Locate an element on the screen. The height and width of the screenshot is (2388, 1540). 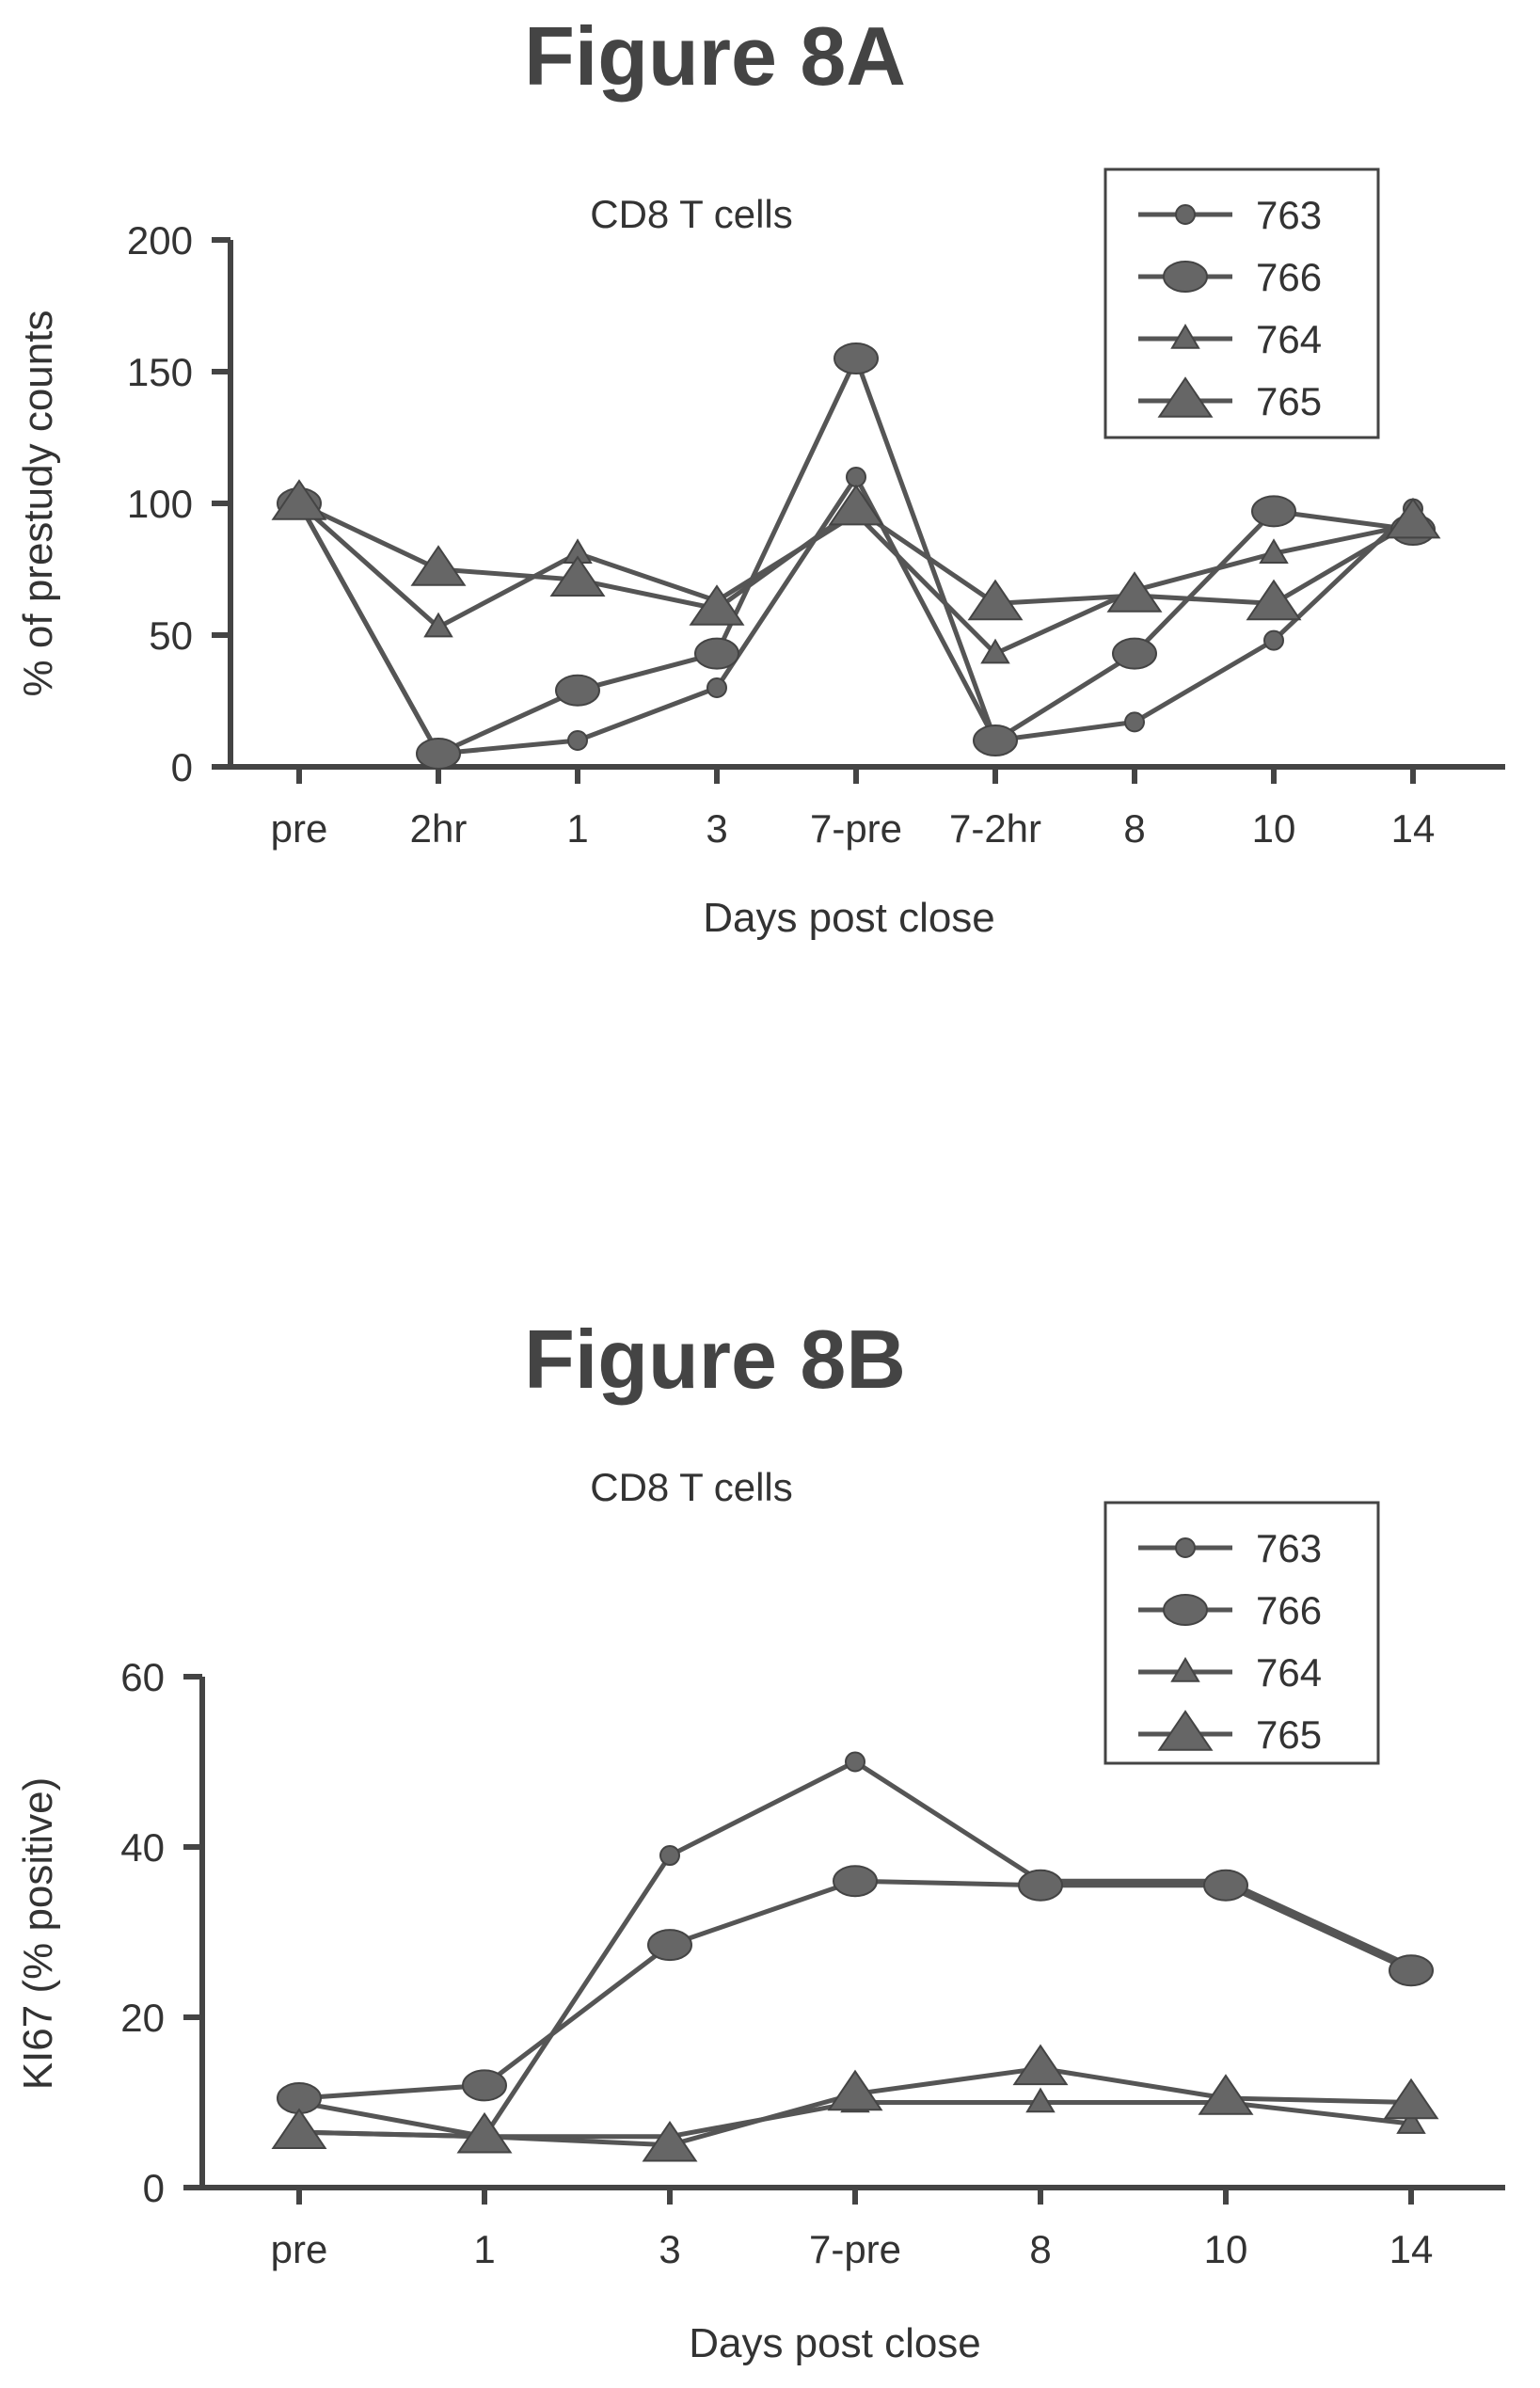
x-tick-label: 7-2hr is located at coordinates (995, 829).